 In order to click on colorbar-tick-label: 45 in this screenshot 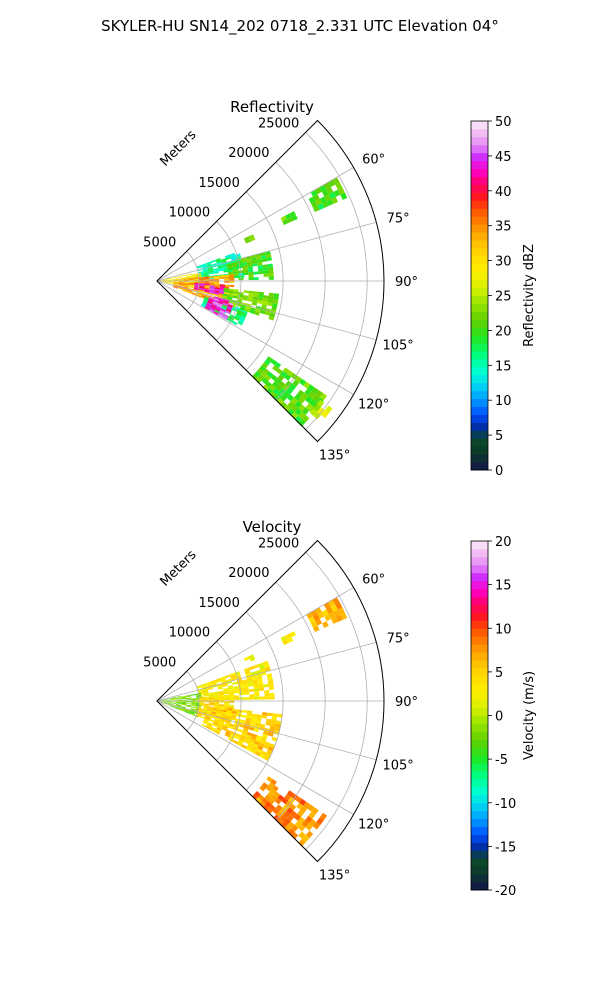, I will do `click(503, 157)`.